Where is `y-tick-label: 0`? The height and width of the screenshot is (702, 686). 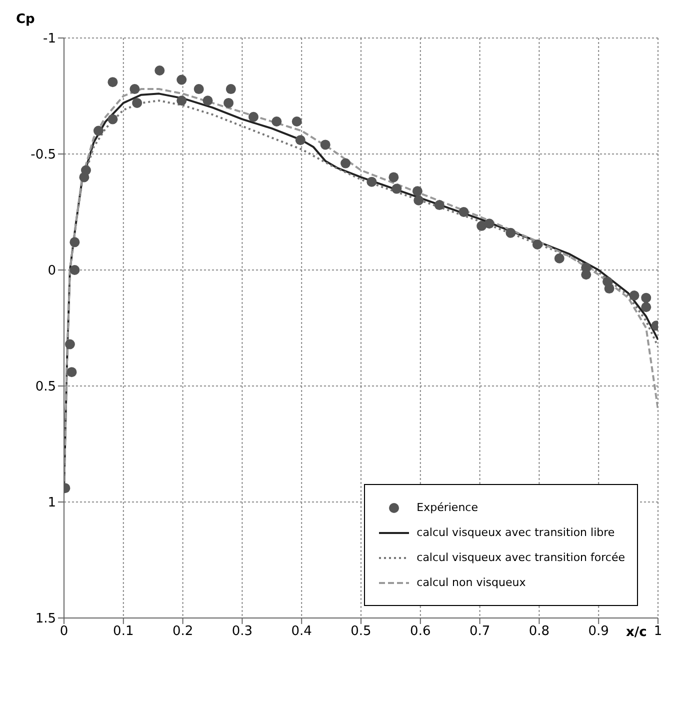
y-tick-label: 0 is located at coordinates (52, 271).